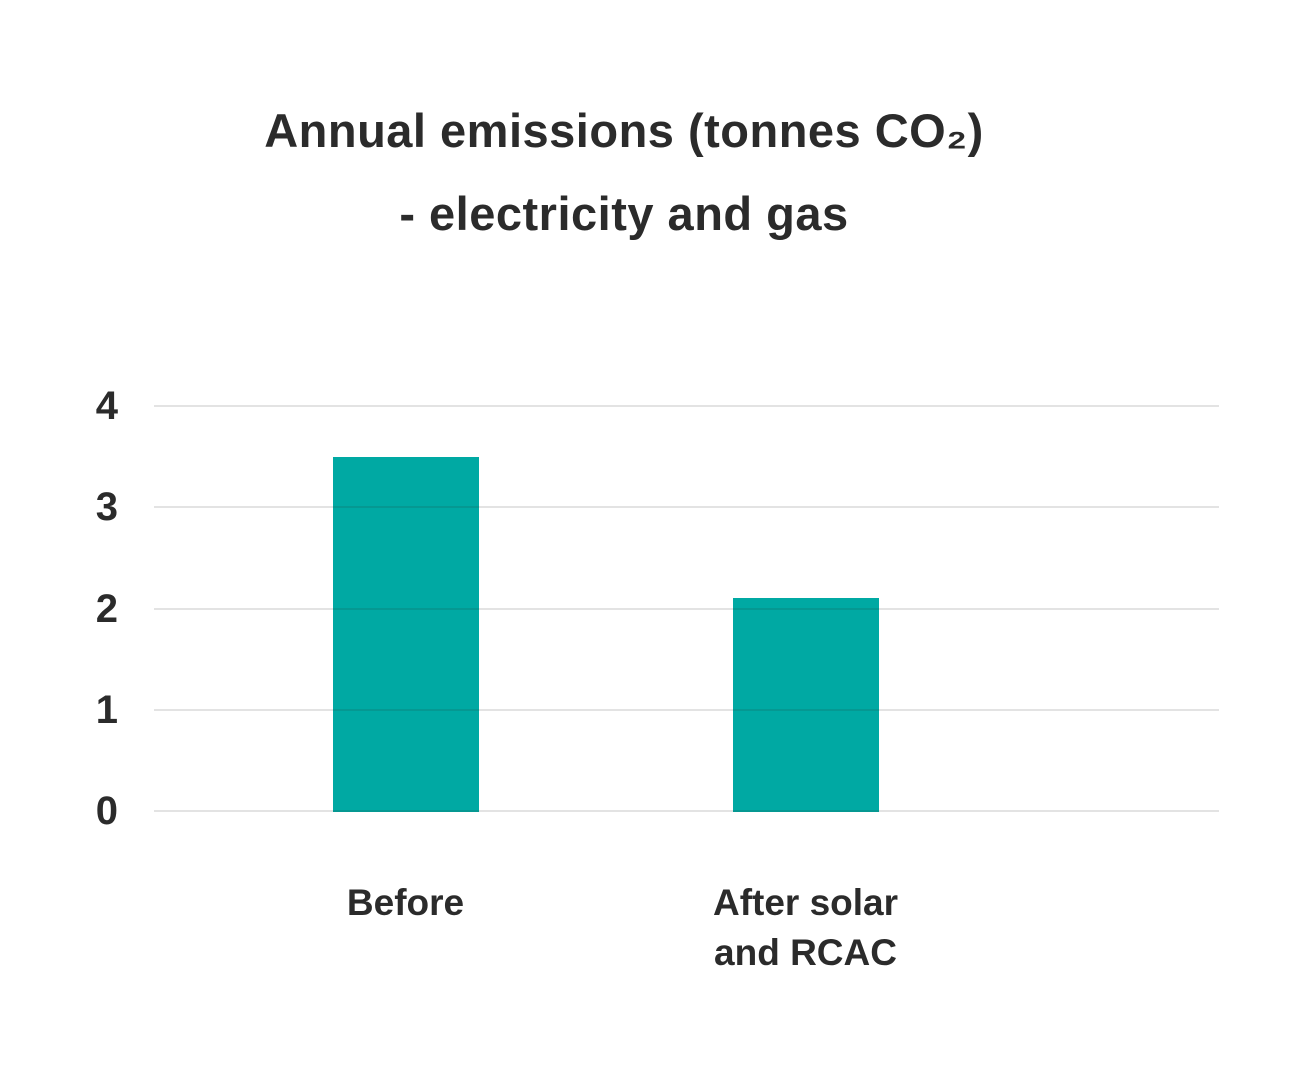 The width and height of the screenshot is (1305, 1080). What do you see at coordinates (106, 811) in the screenshot?
I see `y-tick-label-0: 0` at bounding box center [106, 811].